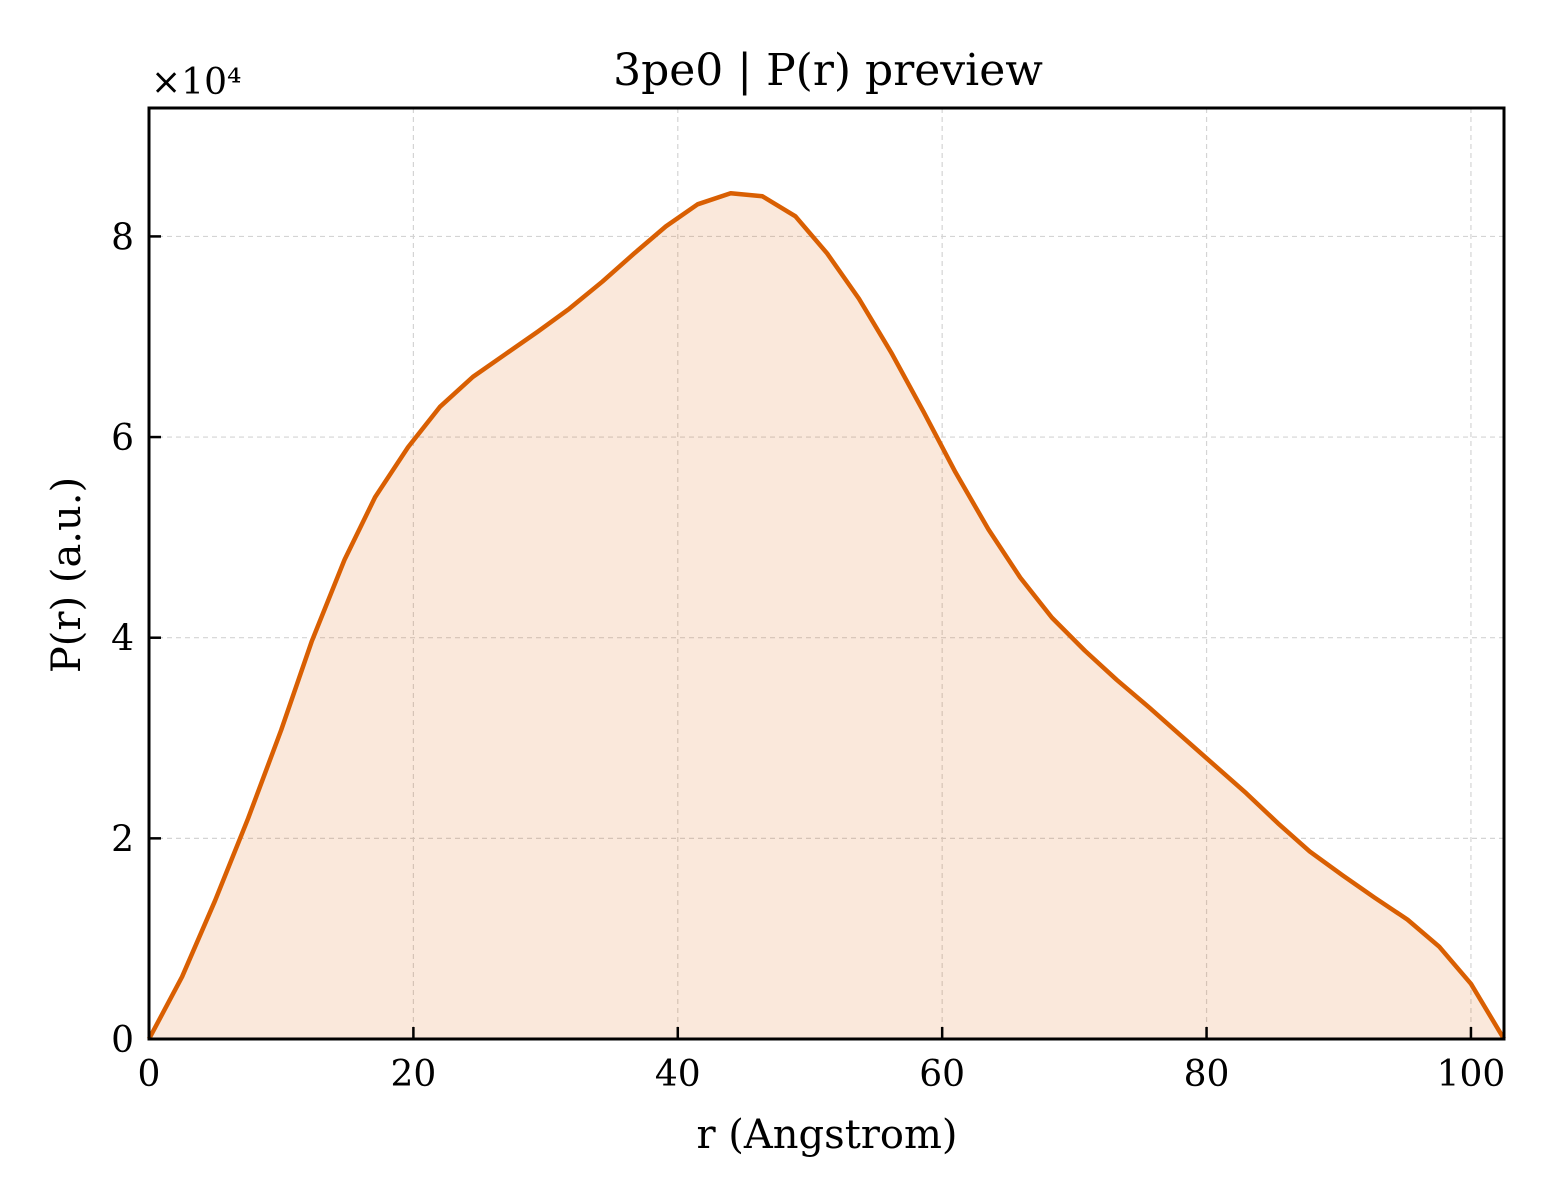  Describe the element at coordinates (196, 82) in the screenshot. I see `y-multiplier-label: ×10⁴` at that location.